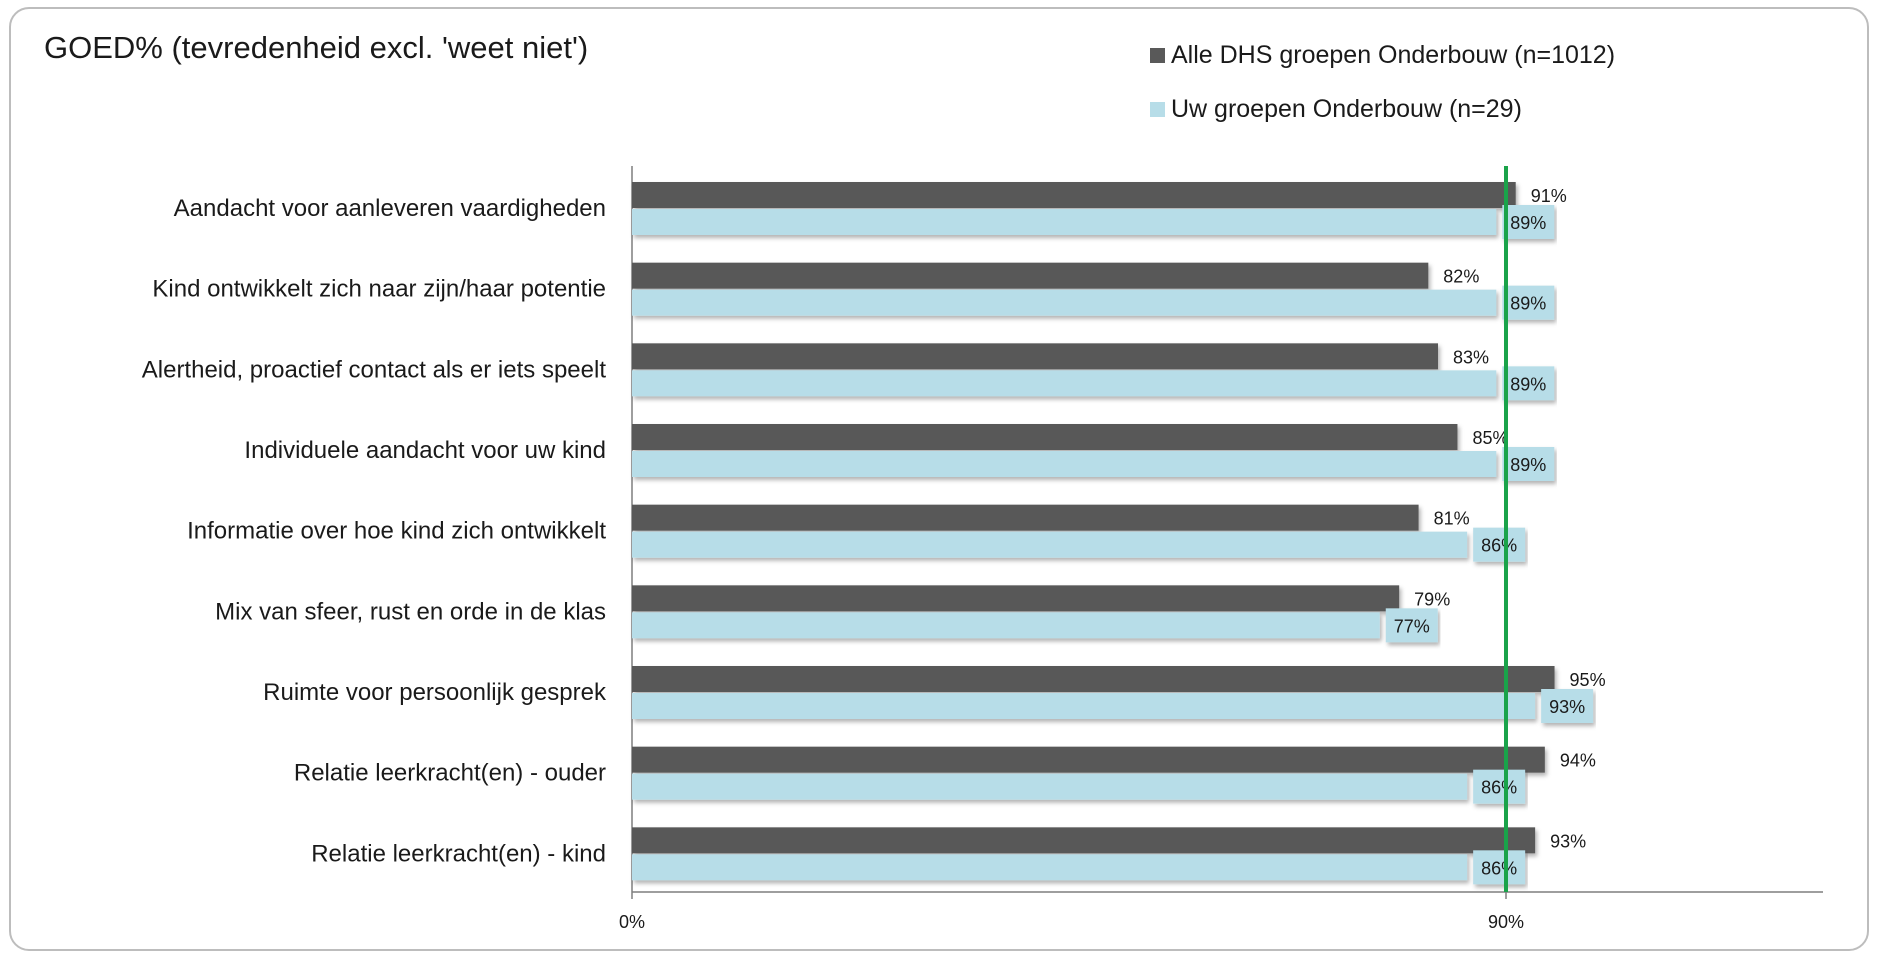 This screenshot has width=1878, height=956. I want to click on value-label-your-groups: 77%, so click(1412, 626).